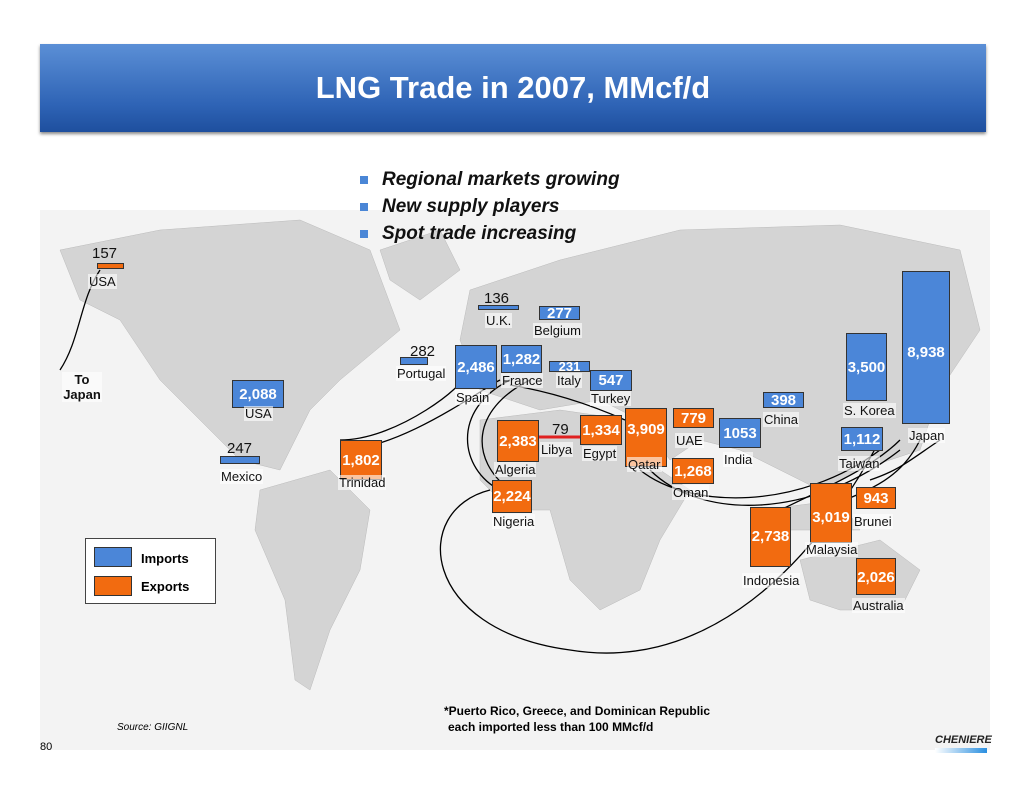 This screenshot has height=799, width=1034. What do you see at coordinates (476, 367) in the screenshot?
I see `spain-box: 2,486` at bounding box center [476, 367].